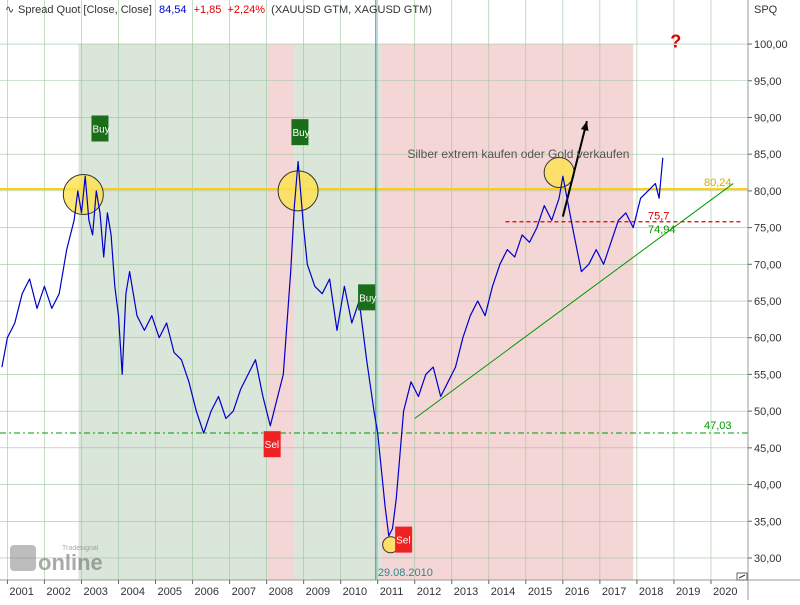 The height and width of the screenshot is (605, 800). Describe the element at coordinates (768, 82) in the screenshot. I see `y-tick-label: 95,00` at that location.